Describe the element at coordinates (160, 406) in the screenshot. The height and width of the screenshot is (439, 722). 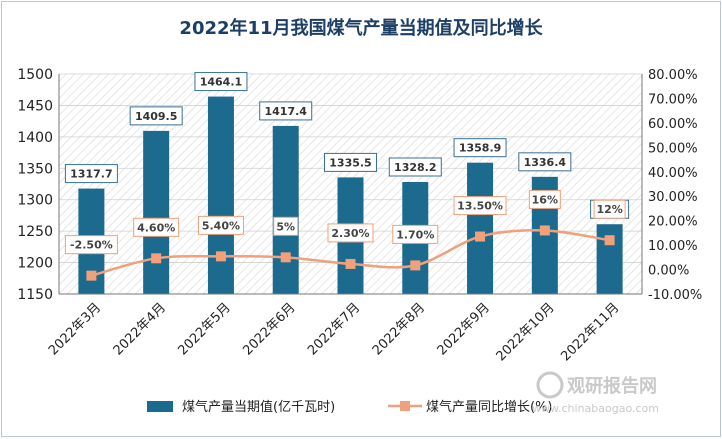
I see `legend-bar-swatch` at that location.